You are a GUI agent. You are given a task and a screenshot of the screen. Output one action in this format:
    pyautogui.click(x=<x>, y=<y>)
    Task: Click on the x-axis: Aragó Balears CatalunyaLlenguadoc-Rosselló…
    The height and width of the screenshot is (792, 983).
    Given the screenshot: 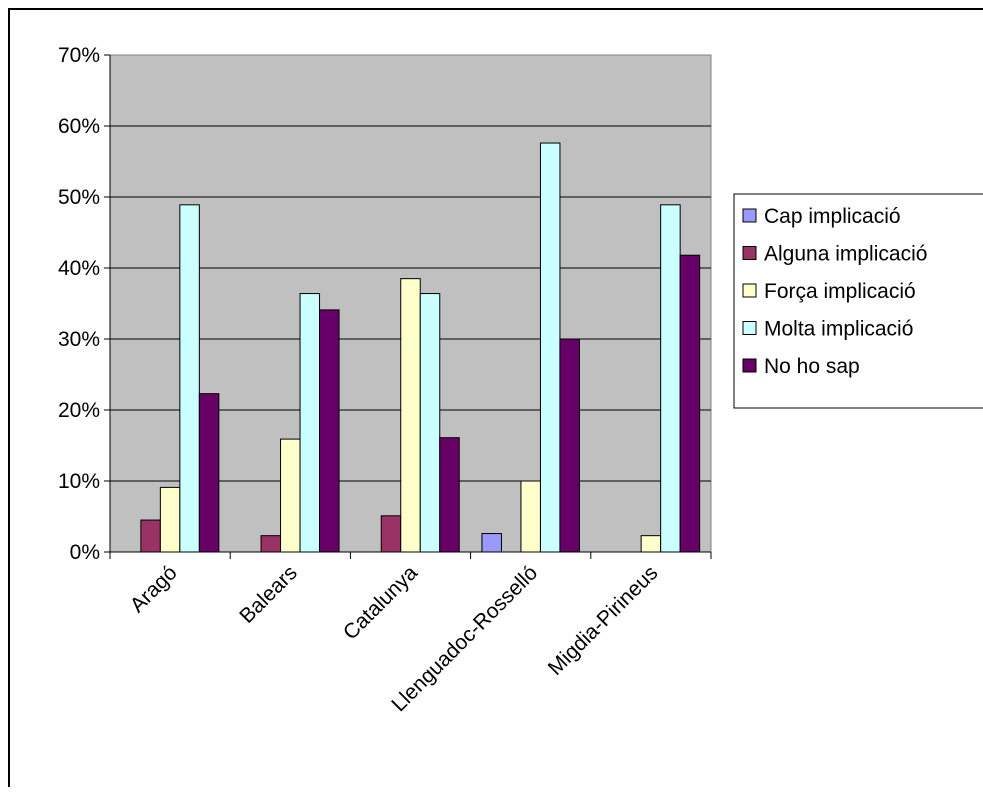 What is the action you would take?
    pyautogui.click(x=410, y=633)
    